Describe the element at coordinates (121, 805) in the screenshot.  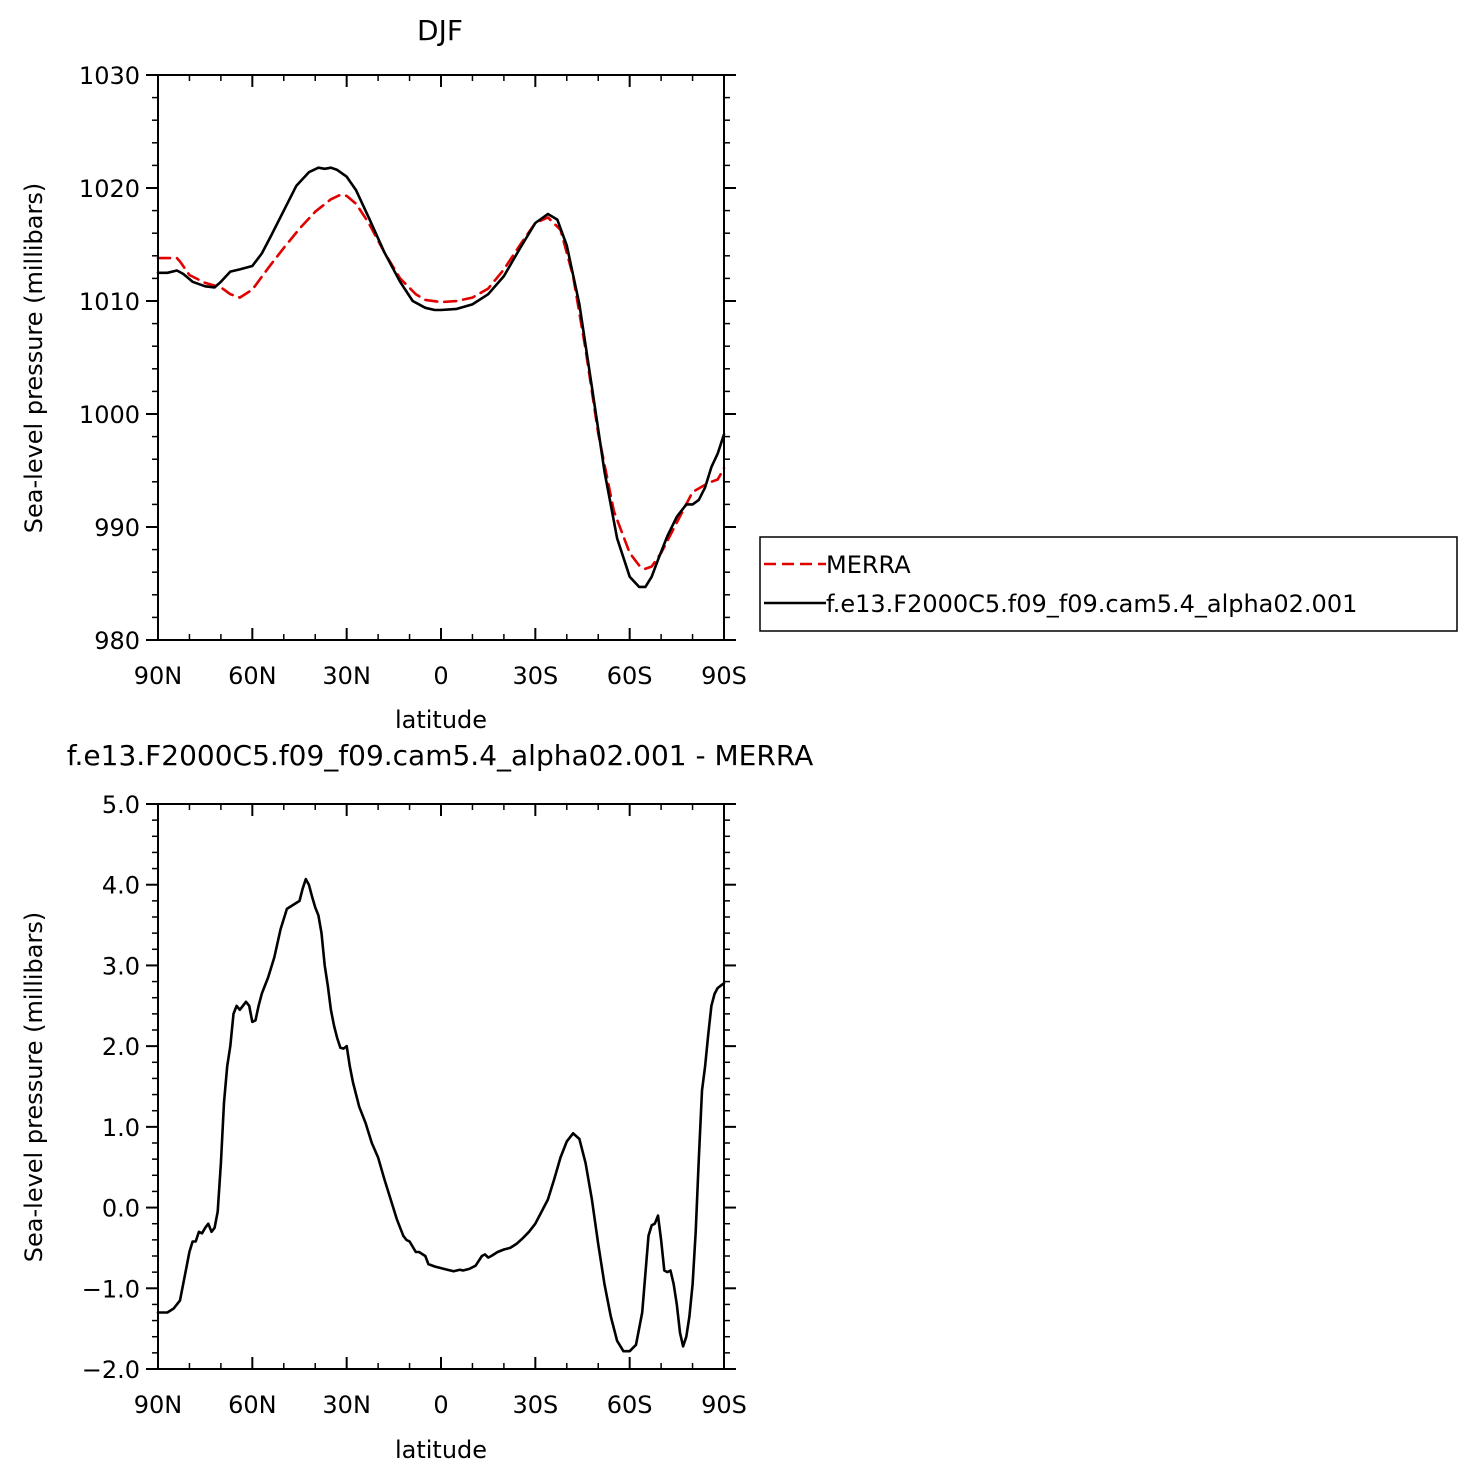
I see `bottom-panel-y-tick-label: 5.0` at that location.